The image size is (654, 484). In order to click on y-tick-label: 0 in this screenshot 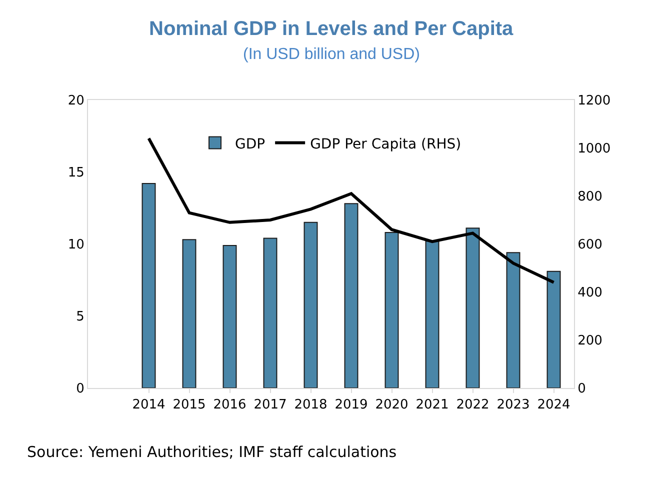, I will do `click(80, 389)`.